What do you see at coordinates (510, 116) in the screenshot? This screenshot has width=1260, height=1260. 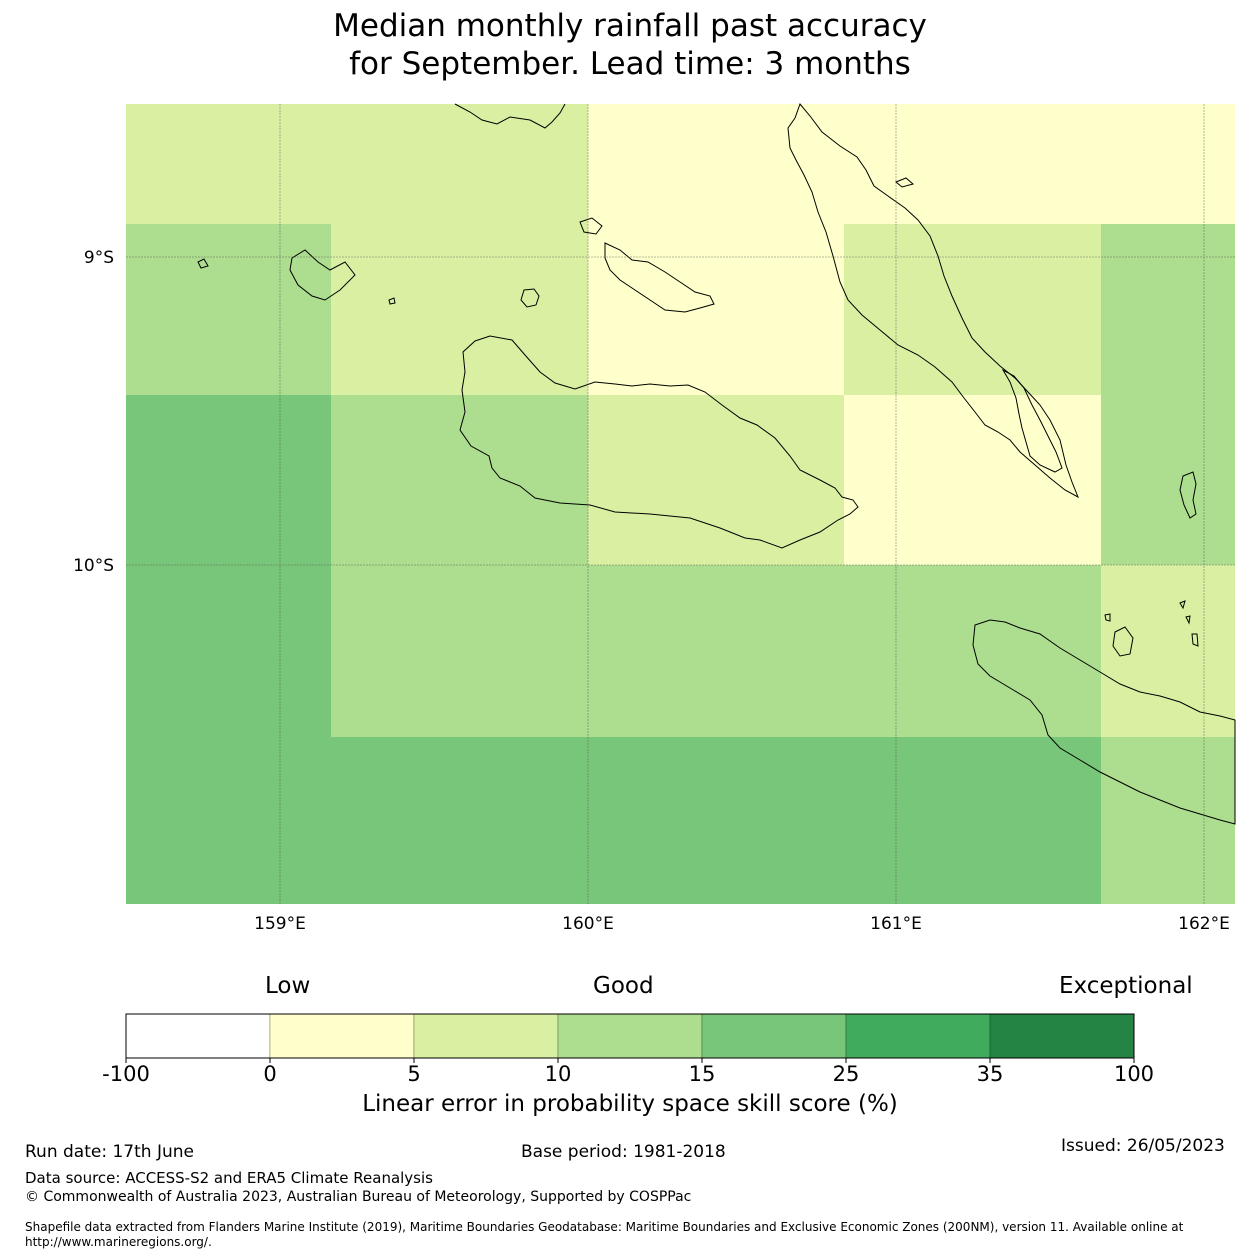 I see `coastline-santa-isabel` at bounding box center [510, 116].